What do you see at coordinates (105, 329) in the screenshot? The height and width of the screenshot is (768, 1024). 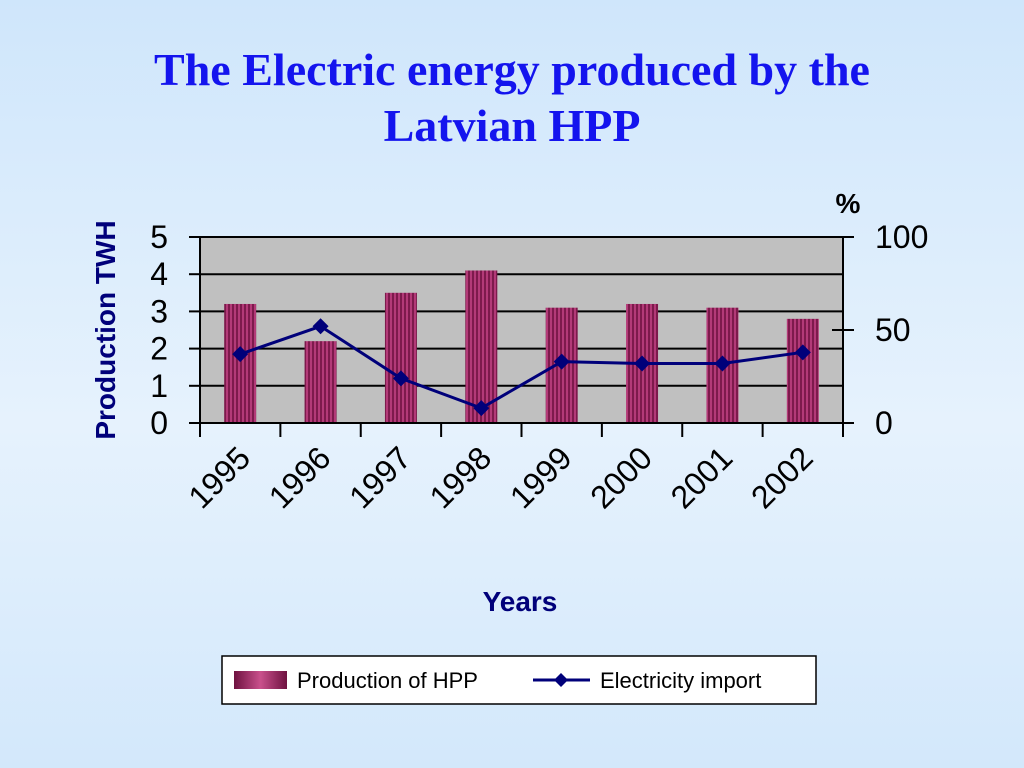 I see `y-axis-title: Production TWH` at bounding box center [105, 329].